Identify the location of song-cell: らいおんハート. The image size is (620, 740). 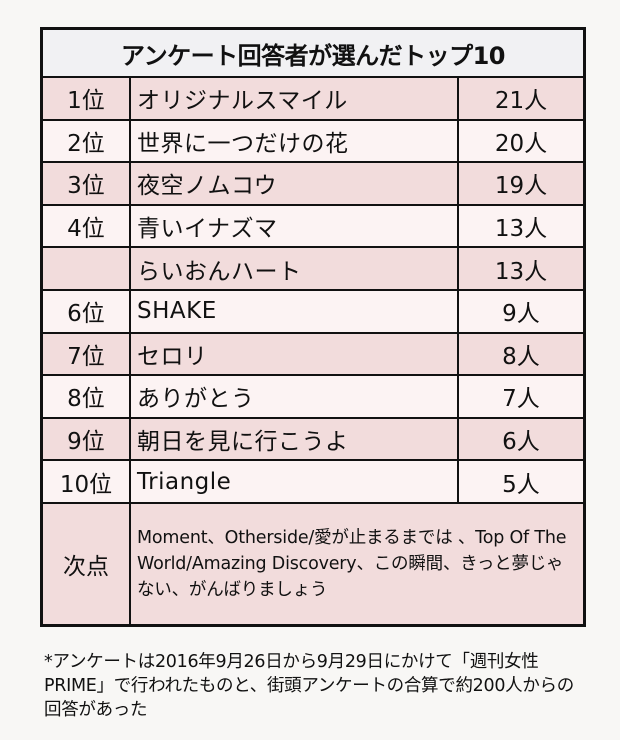
(295, 268).